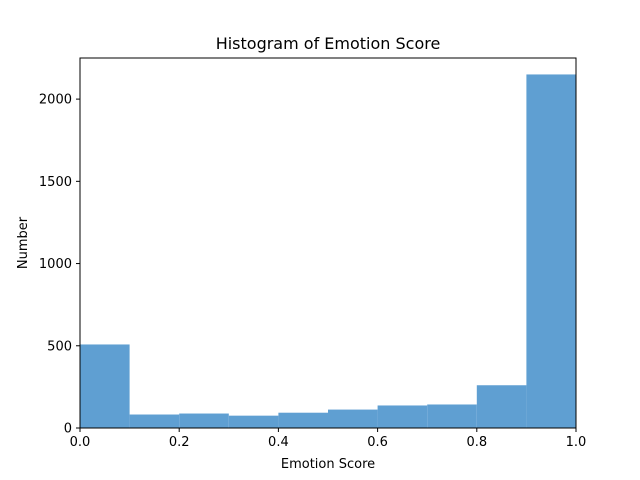 The width and height of the screenshot is (640, 480). I want to click on y-tick-label: 1000, so click(55, 264).